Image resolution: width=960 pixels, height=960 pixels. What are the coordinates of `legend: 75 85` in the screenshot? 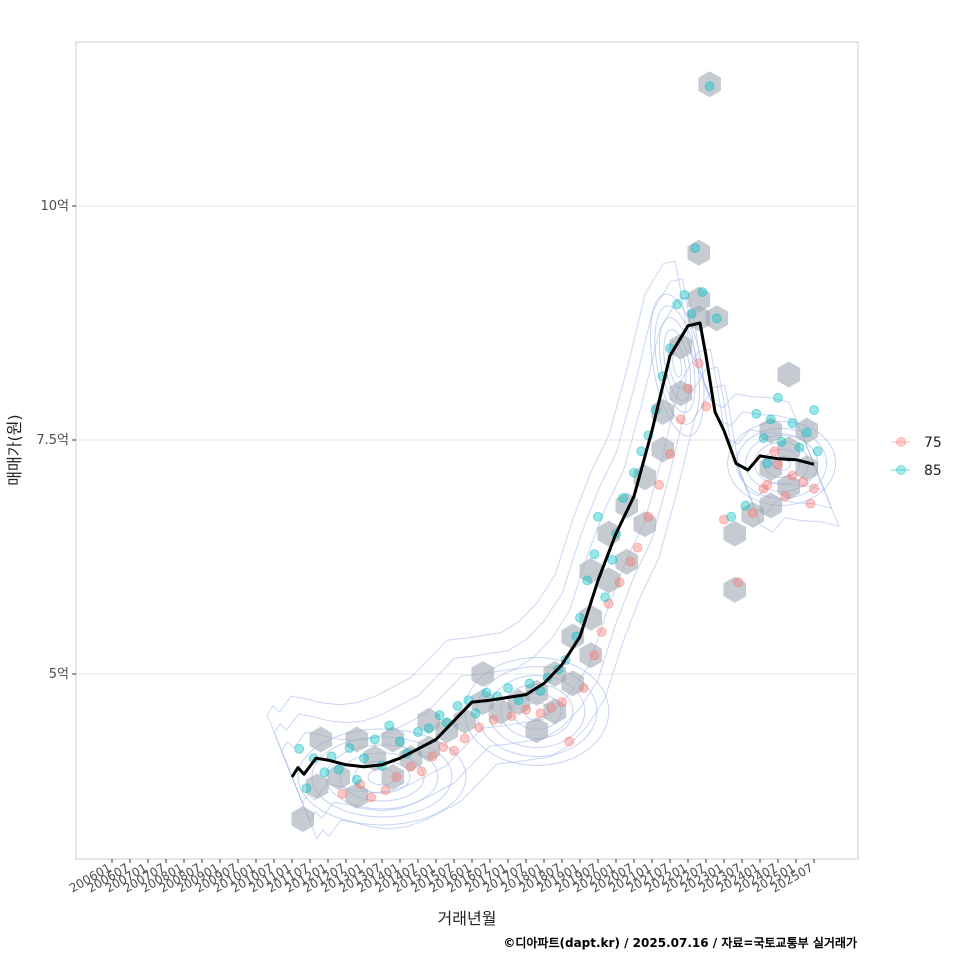 It's located at (916, 457).